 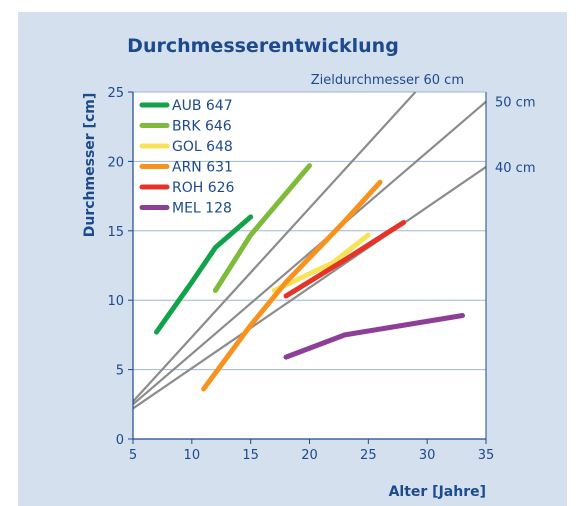 I want to click on y-tick-label-10: 10, so click(x=115, y=301).